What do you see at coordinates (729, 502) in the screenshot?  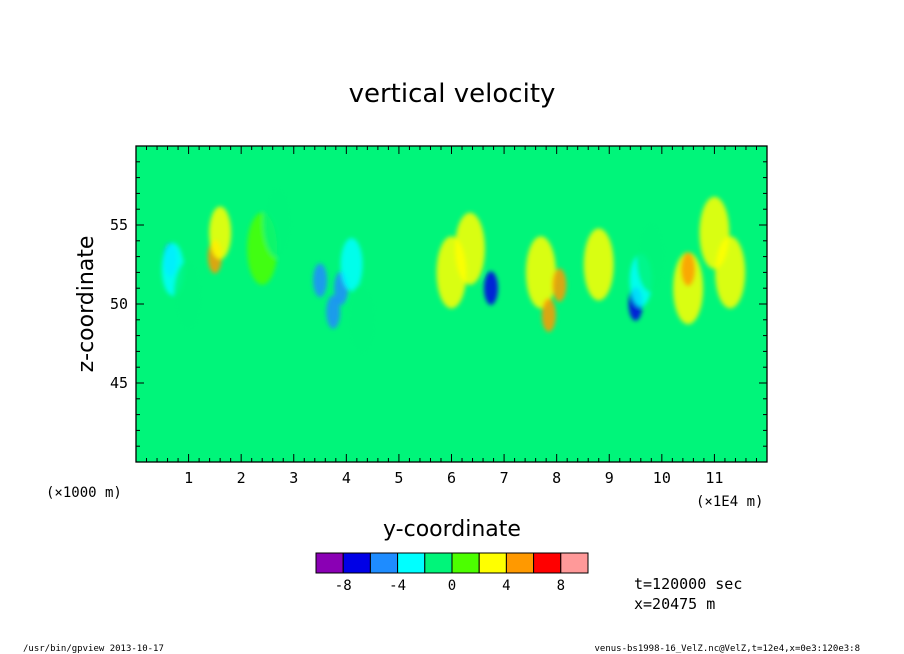 I see `x-unit-right: (×1E4 m)` at bounding box center [729, 502].